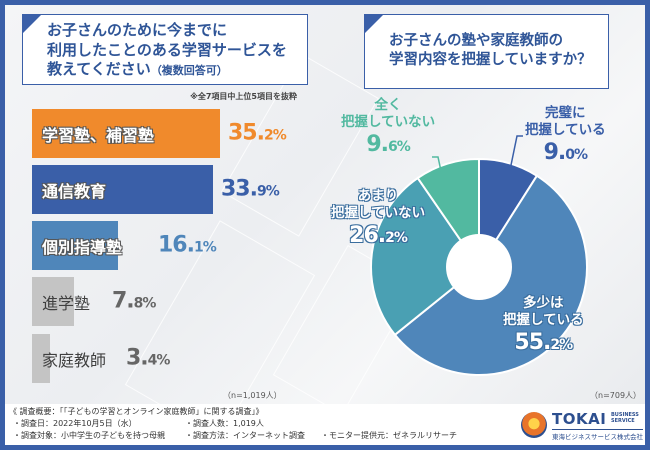 The width and height of the screenshot is (650, 450). Describe the element at coordinates (576, 154) in the screenshot. I see `value-decimal: 0%` at that location.